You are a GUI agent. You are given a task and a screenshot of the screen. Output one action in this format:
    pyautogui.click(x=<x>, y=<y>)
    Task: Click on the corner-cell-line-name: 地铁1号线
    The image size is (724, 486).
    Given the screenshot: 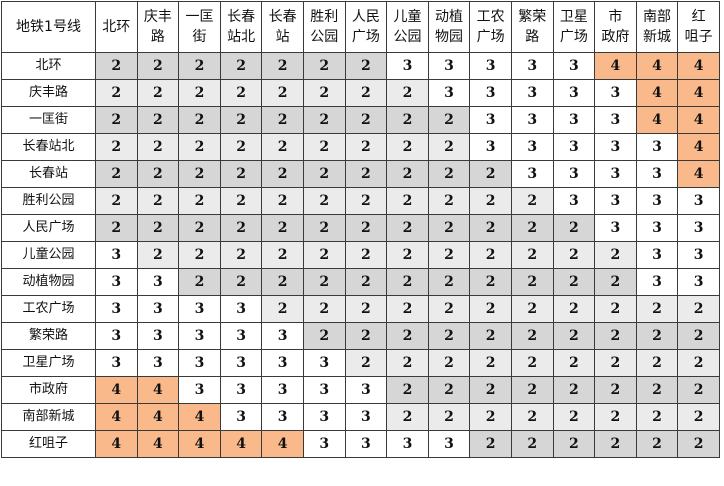 What is the action you would take?
    pyautogui.click(x=48, y=27)
    